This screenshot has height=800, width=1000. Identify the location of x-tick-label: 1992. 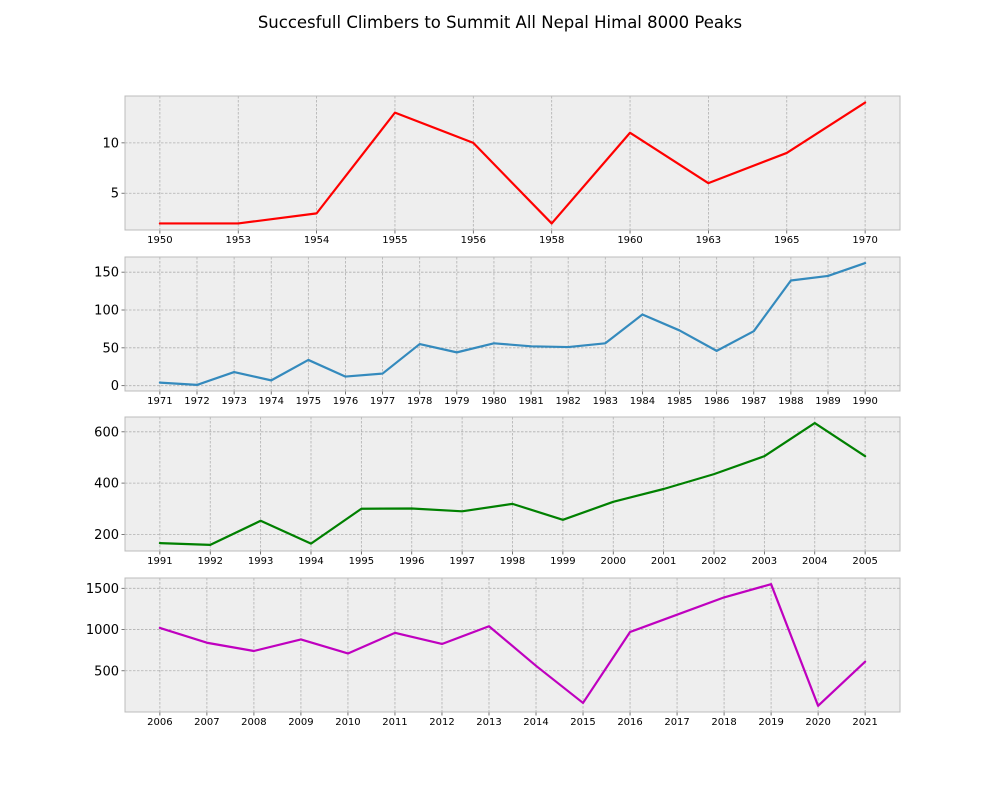
(210, 561).